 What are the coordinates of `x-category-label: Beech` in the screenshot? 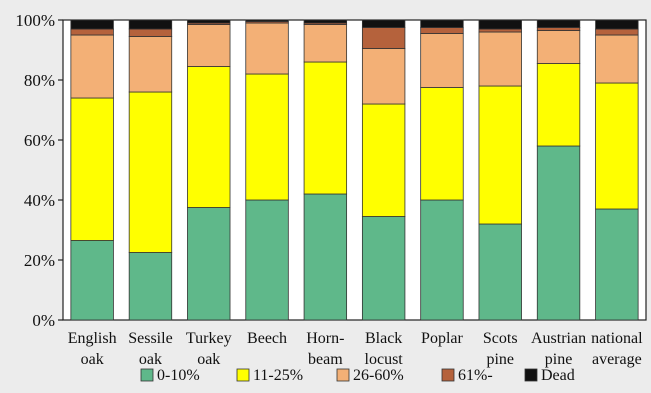 It's located at (267, 338).